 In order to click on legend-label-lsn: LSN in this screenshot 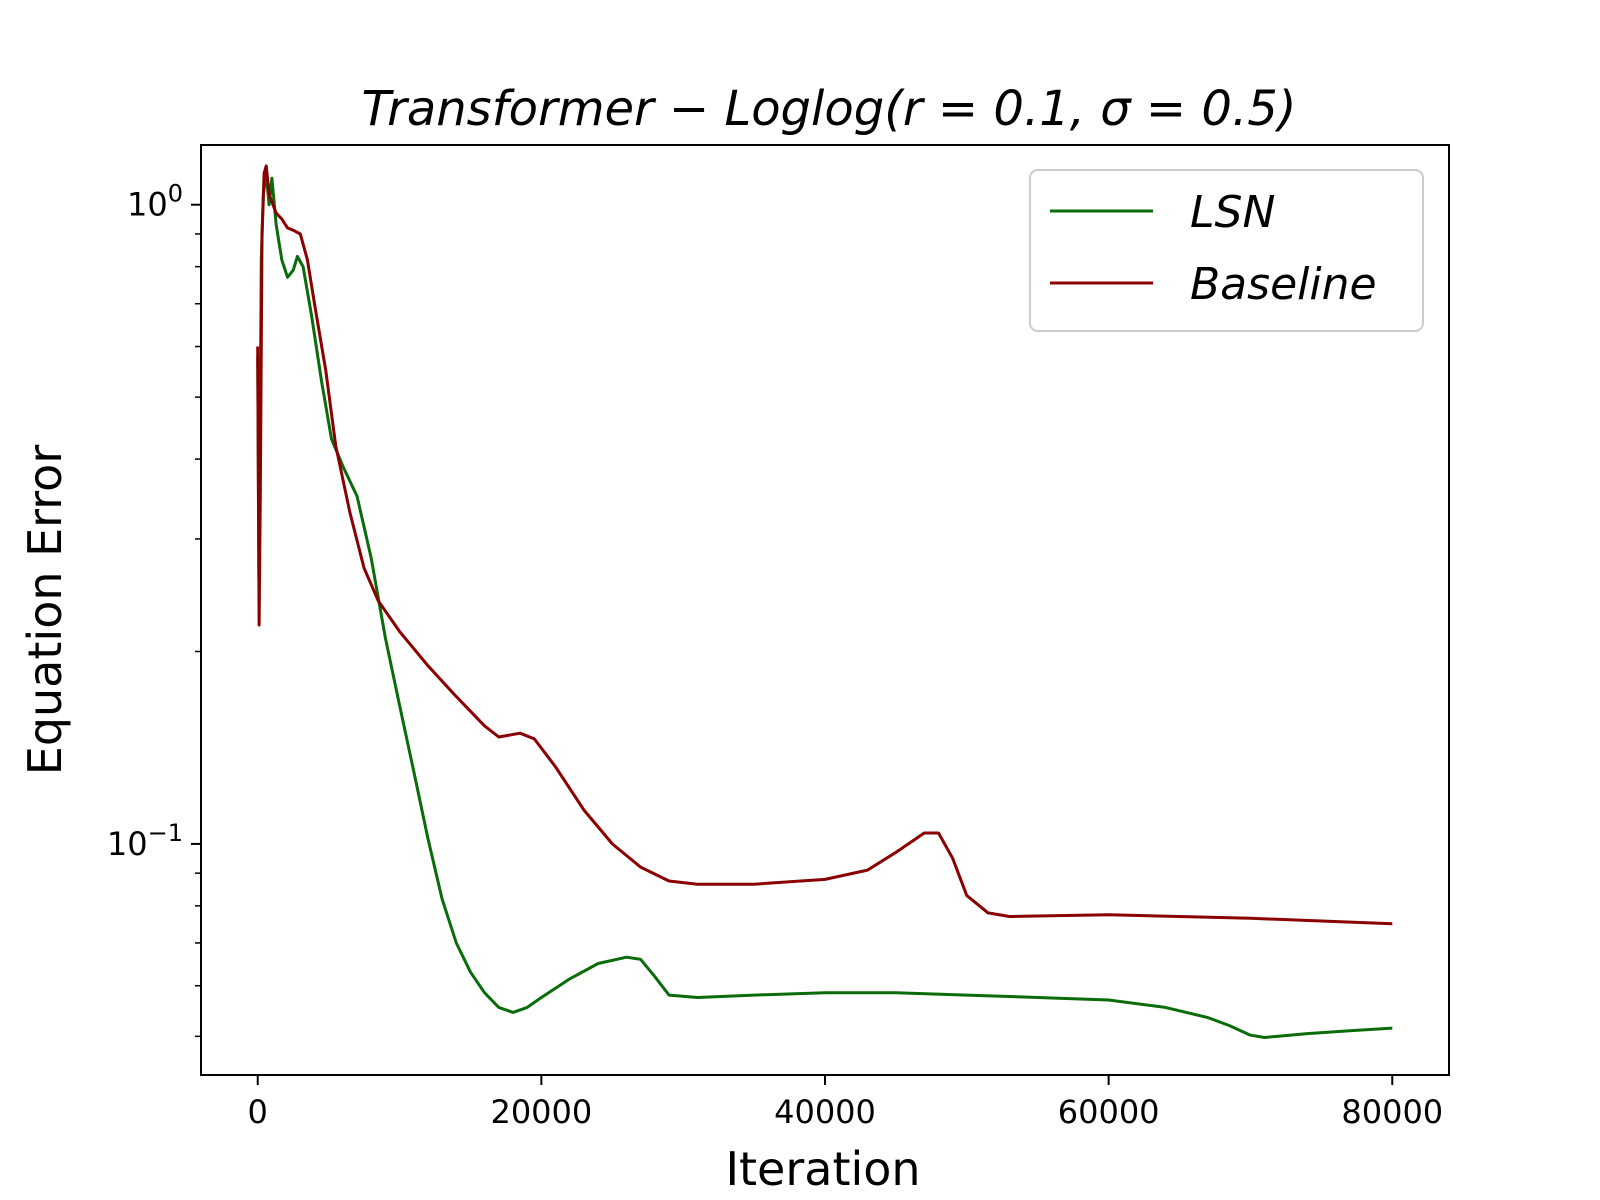, I will do `click(1232, 212)`.